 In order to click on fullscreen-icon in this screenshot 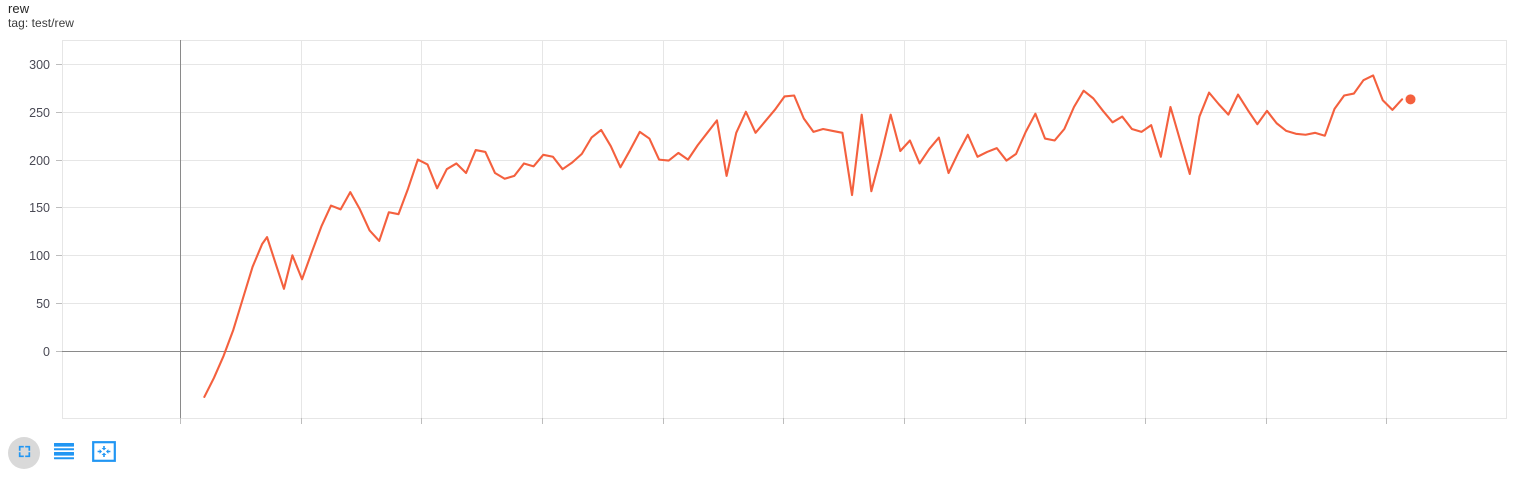, I will do `click(24, 453)`.